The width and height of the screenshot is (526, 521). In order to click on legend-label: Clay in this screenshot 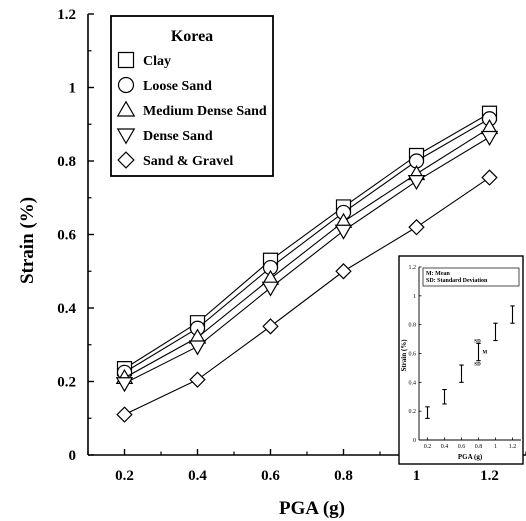, I will do `click(157, 61)`.